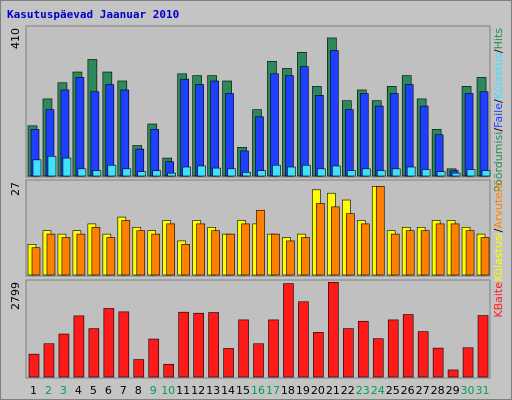 This screenshot has height=400, width=512. What do you see at coordinates (318, 390) in the screenshot?
I see `x-tick-label-20: 20` at bounding box center [318, 390].